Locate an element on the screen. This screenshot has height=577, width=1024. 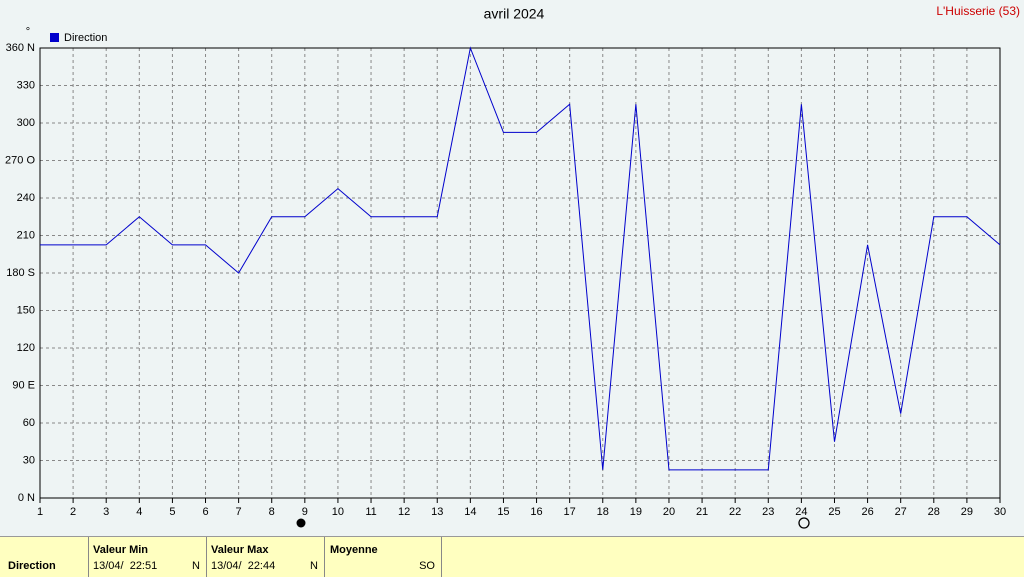
x-tick-label: 10 is located at coordinates (338, 512).